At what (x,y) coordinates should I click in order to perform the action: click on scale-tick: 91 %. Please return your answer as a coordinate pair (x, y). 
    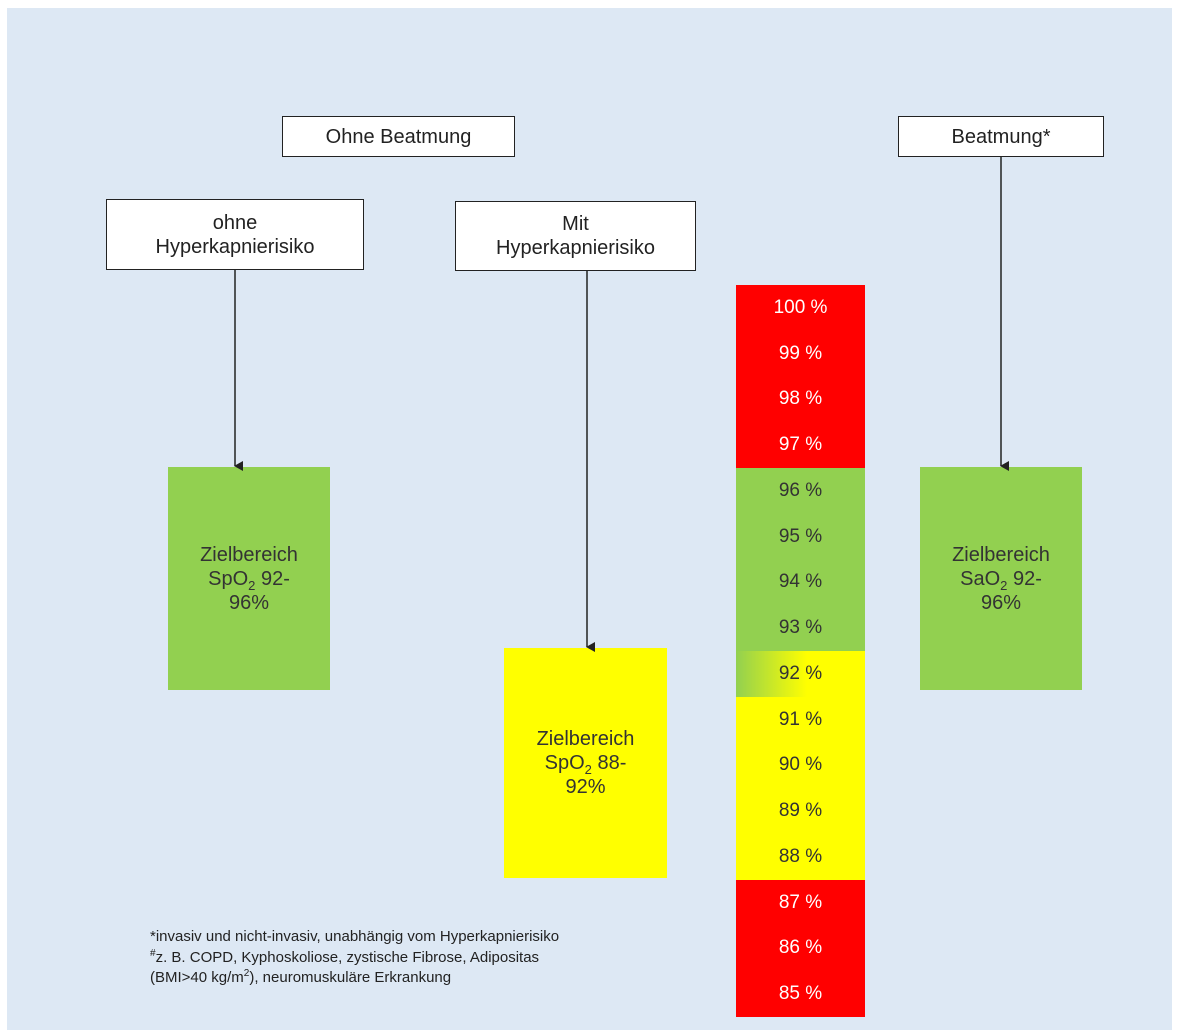
    Looking at the image, I should click on (800, 719).